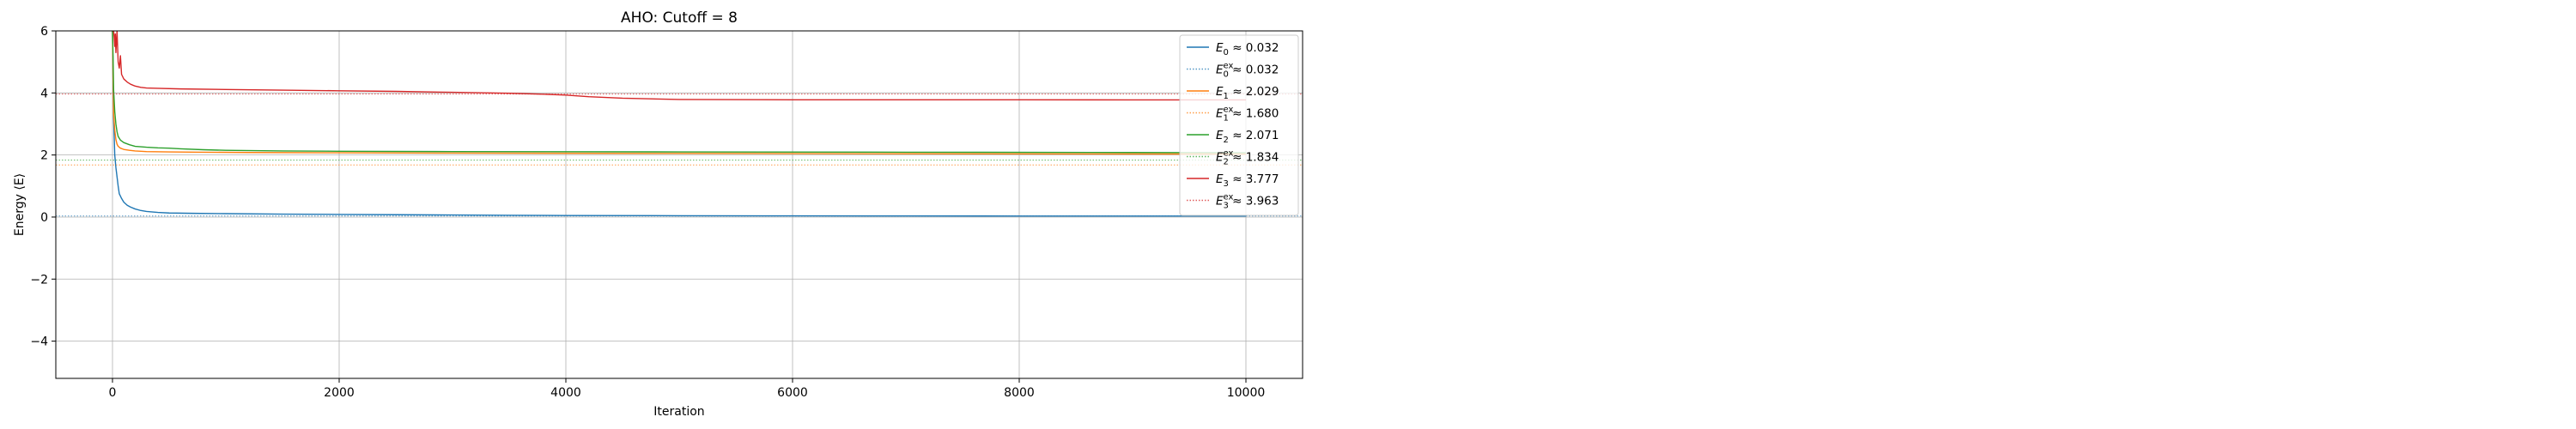 The width and height of the screenshot is (2576, 429). Describe the element at coordinates (565, 393) in the screenshot. I see `x-tick-label: 4000` at that location.